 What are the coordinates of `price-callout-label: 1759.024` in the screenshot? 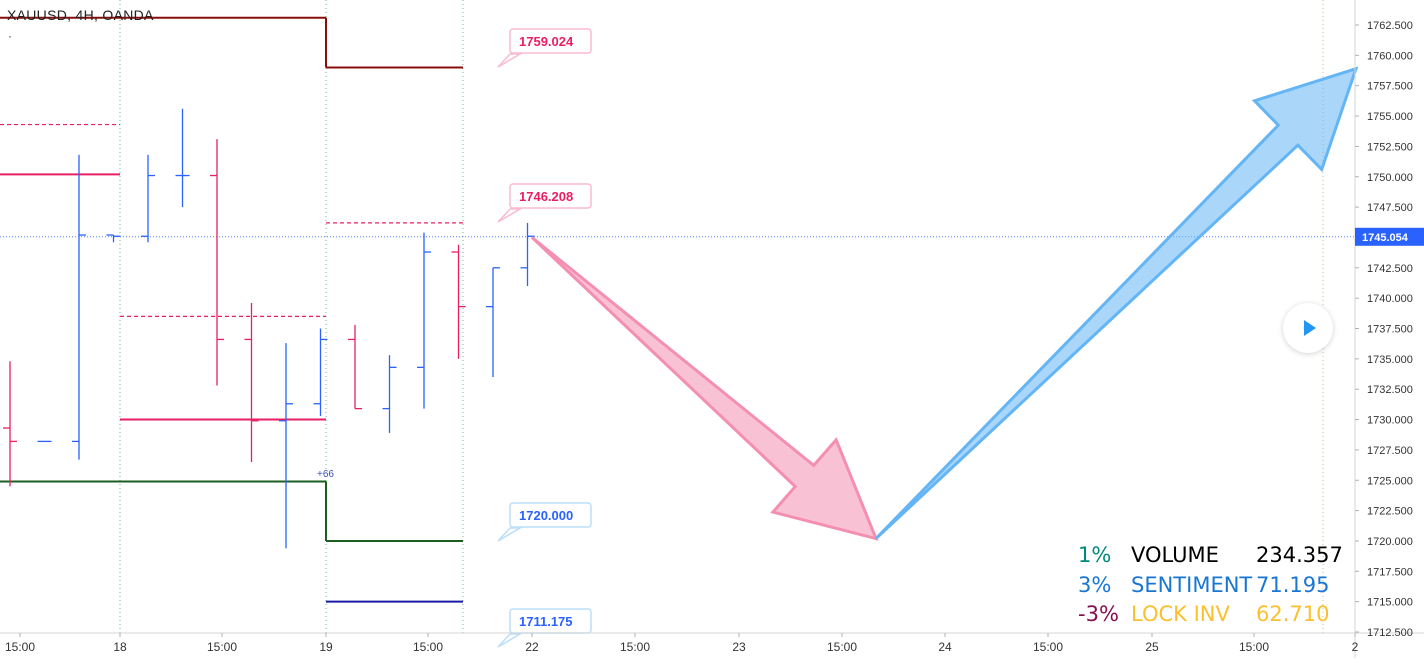 It's located at (546, 41).